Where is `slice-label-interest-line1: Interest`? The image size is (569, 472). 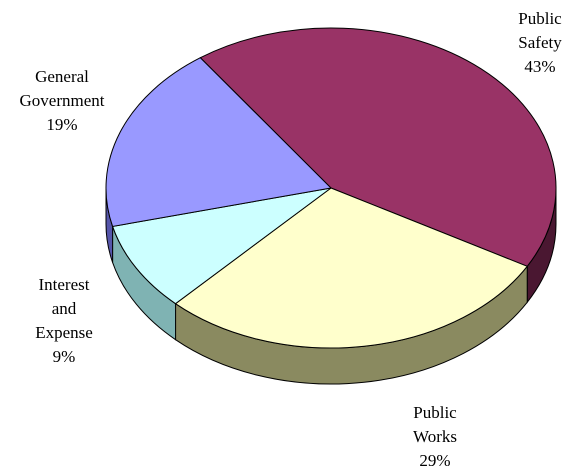 slice-label-interest-line1: Interest is located at coordinates (64, 284).